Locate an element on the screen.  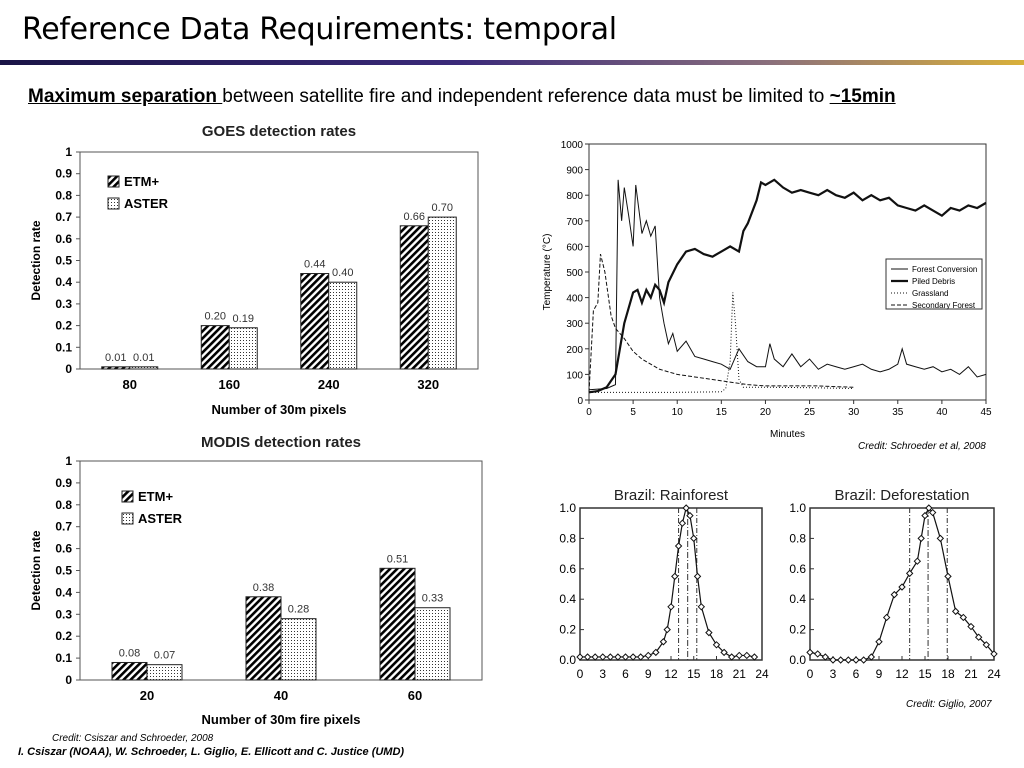
deforestation-xtick-label: 3 is located at coordinates (833, 674).